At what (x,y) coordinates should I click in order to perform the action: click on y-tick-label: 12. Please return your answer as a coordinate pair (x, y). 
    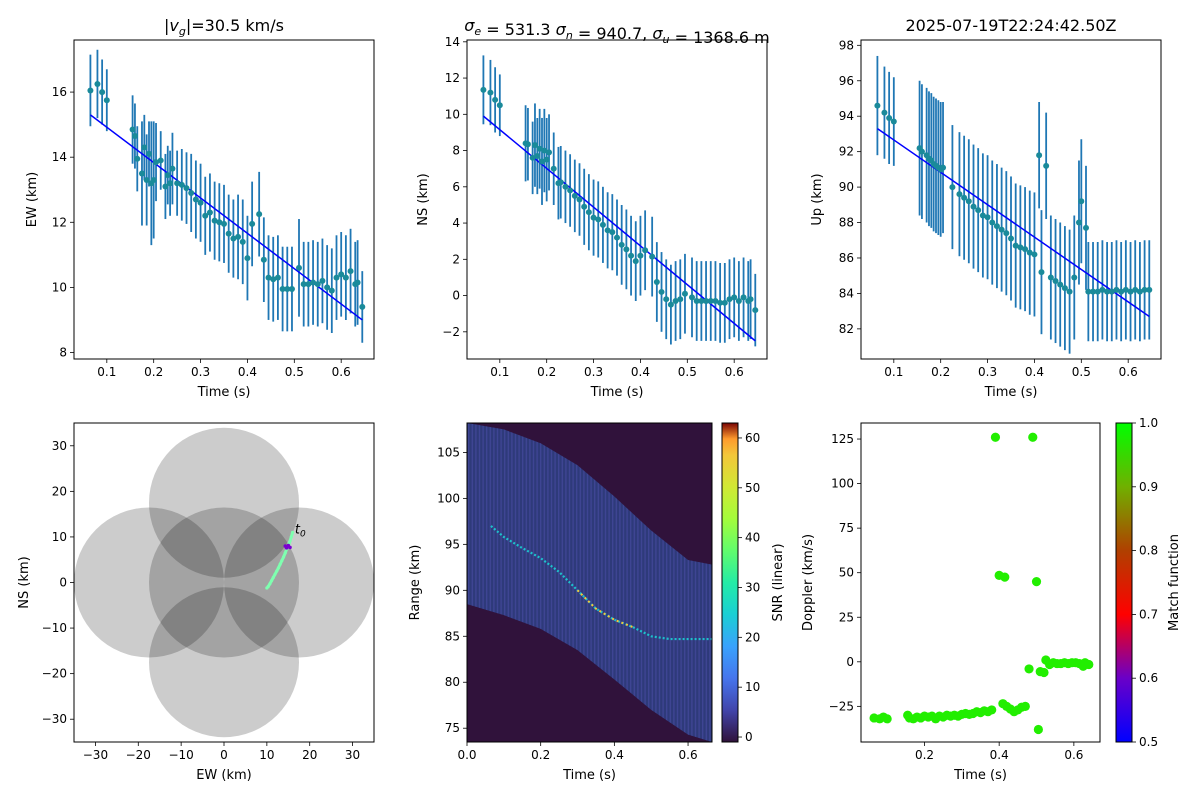
    Looking at the image, I should click on (59, 222).